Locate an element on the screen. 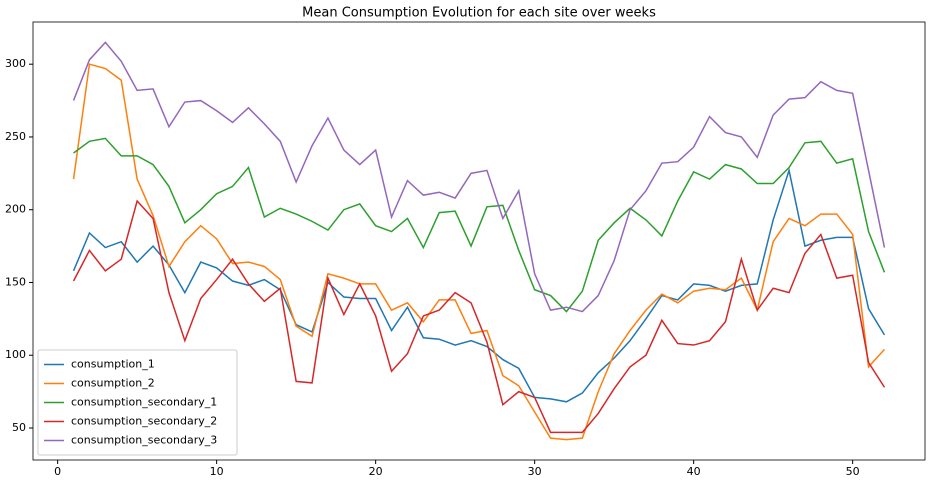  y-tick-label: 100 is located at coordinates (15, 354).